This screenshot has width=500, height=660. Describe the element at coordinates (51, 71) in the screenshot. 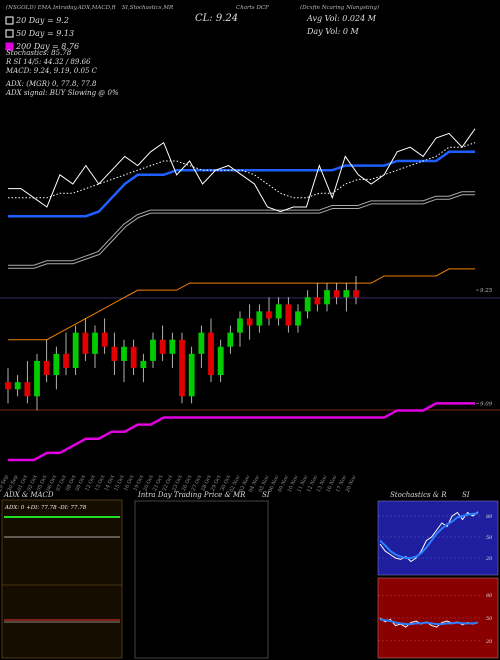

I see `stat: MACD: 9.24, 9.19, 0.05 C` at that location.